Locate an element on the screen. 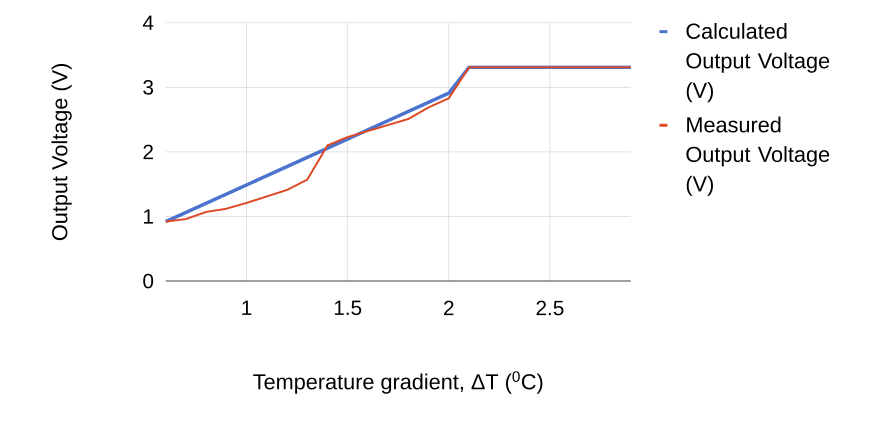 The image size is (894, 427). y-tick-label: 1 is located at coordinates (148, 217).